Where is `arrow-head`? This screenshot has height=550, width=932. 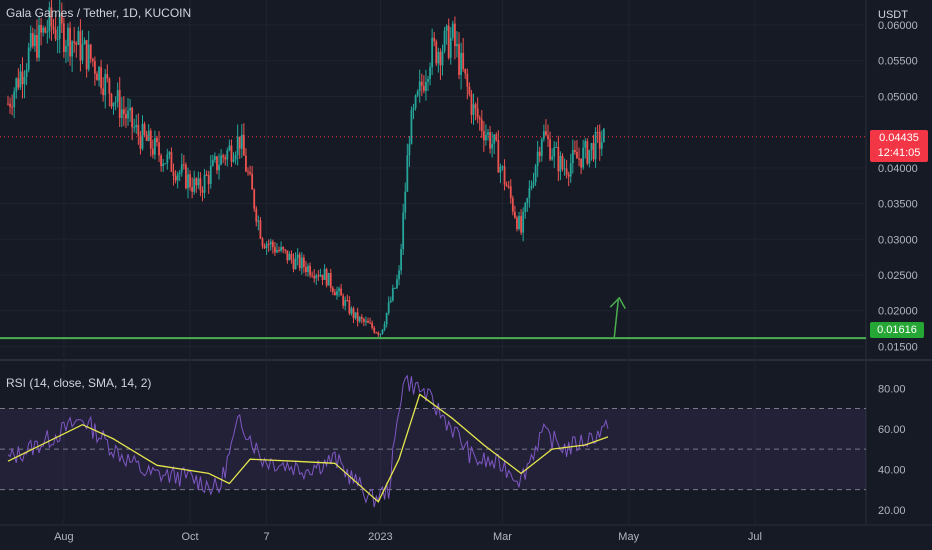 arrow-head is located at coordinates (617, 302).